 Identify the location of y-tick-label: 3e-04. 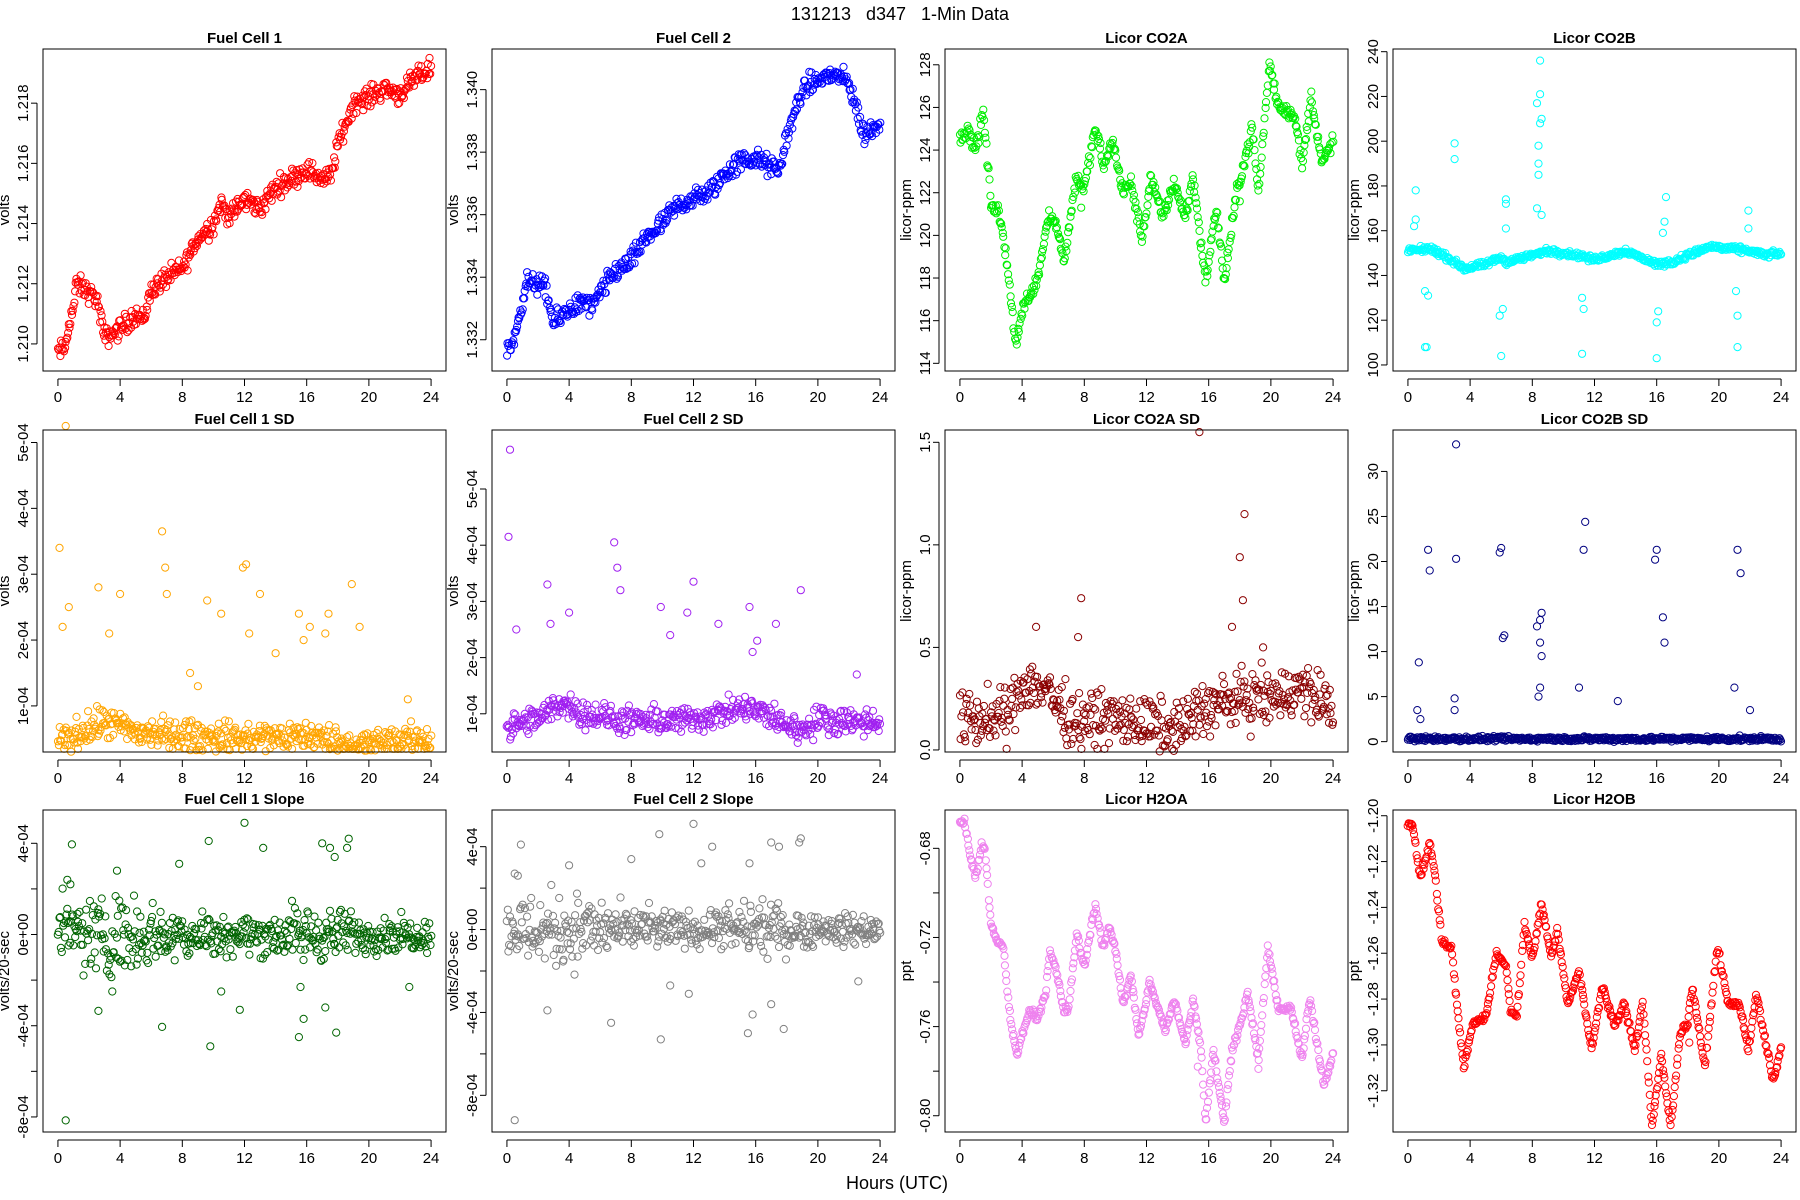
(23, 574).